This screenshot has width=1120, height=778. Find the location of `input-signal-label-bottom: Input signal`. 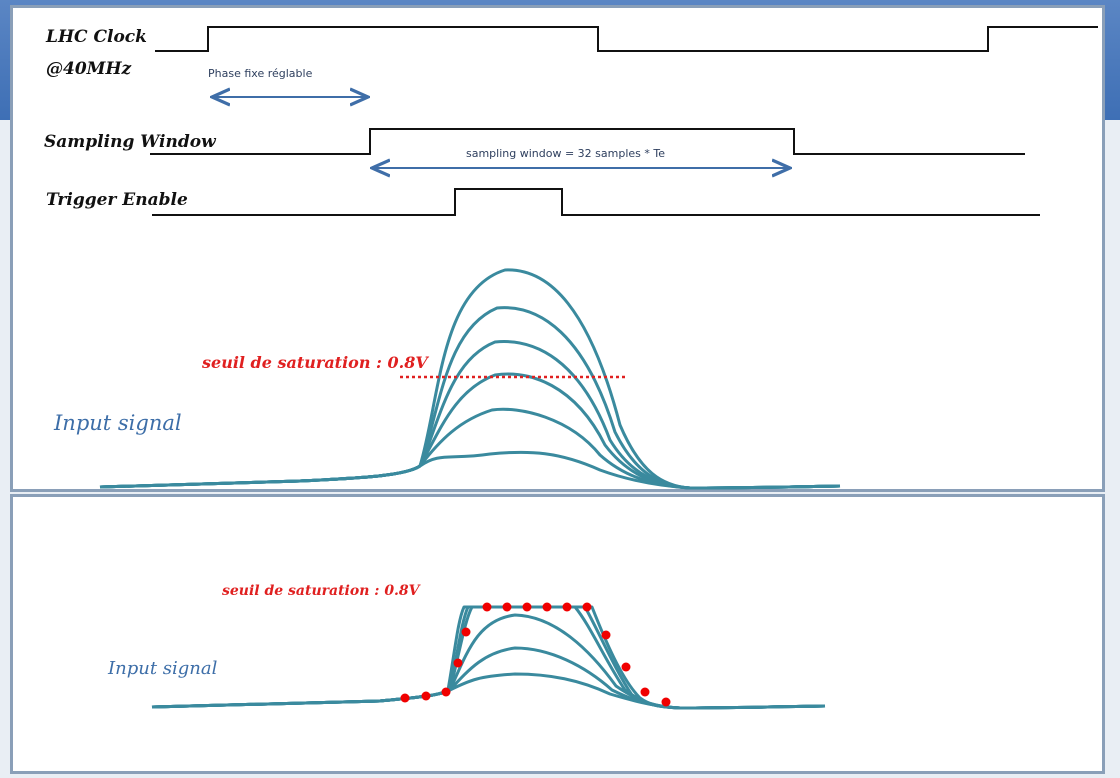

input-signal-label-bottom: Input signal is located at coordinates (162, 668).